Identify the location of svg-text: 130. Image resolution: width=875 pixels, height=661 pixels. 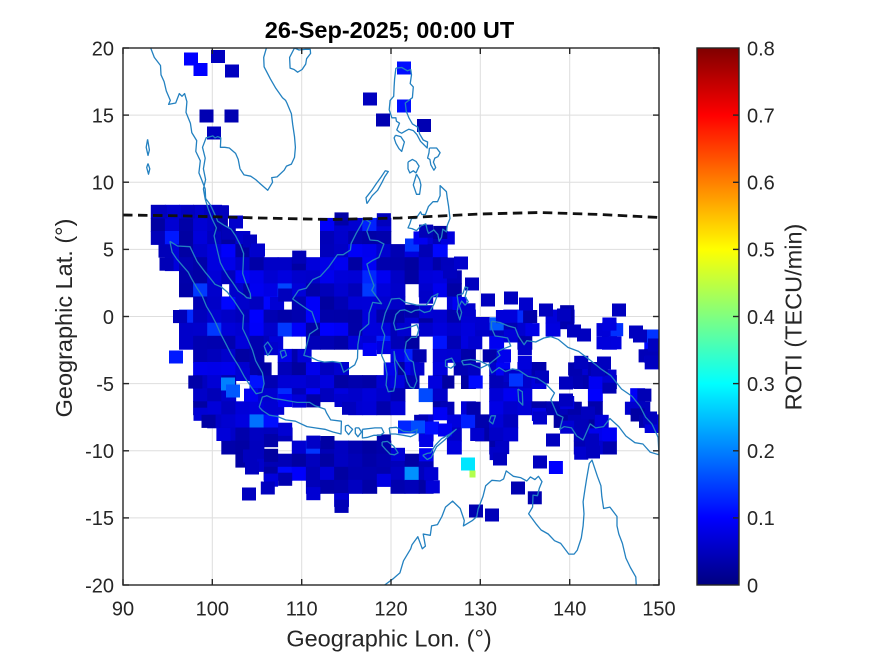
(480, 610).